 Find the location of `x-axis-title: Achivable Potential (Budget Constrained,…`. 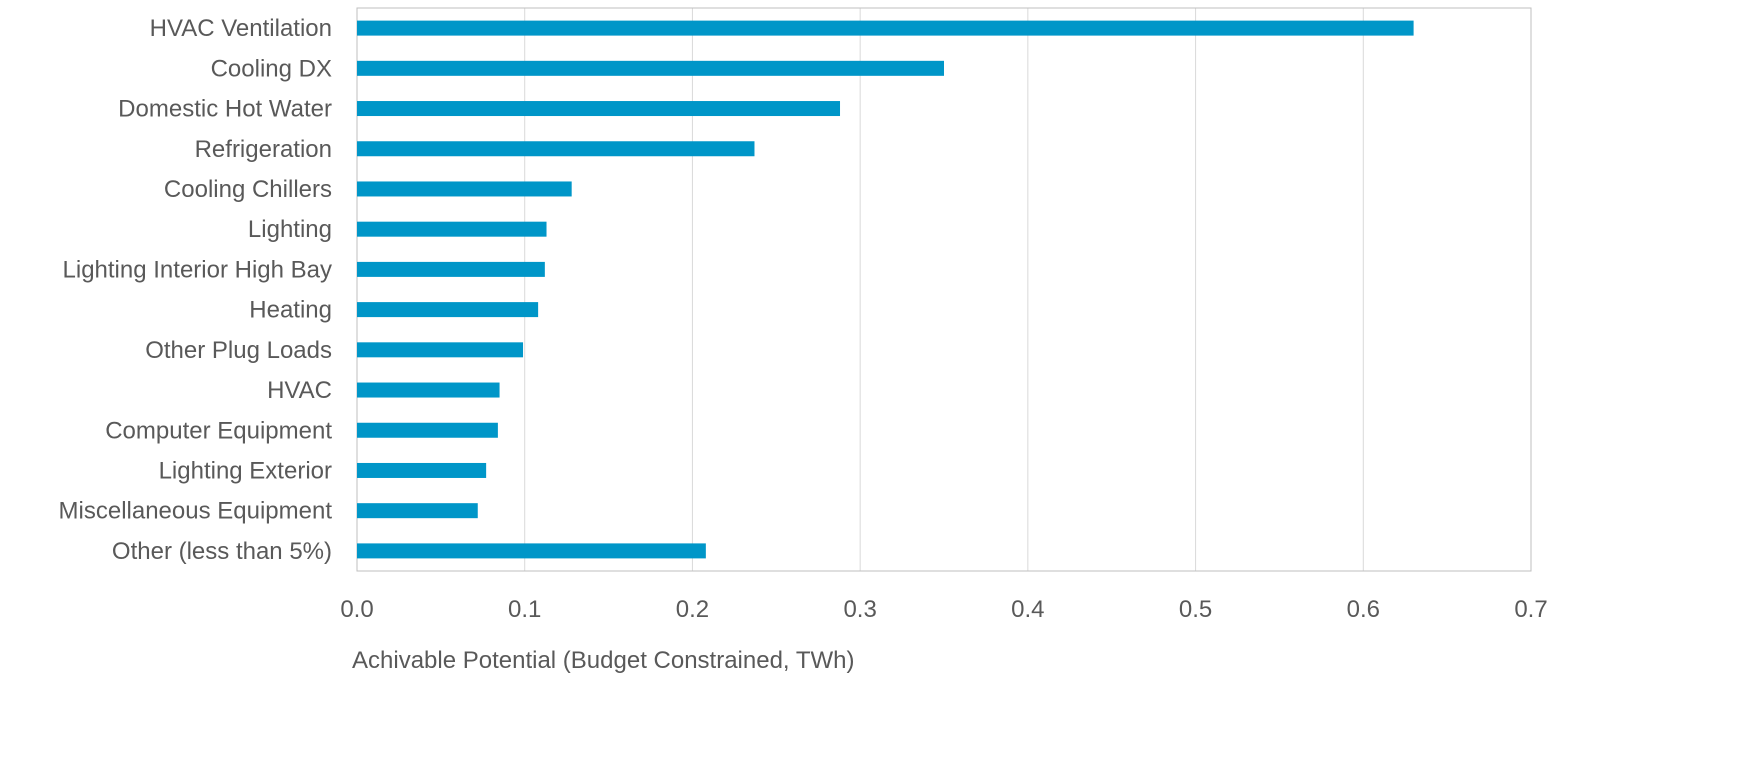

x-axis-title: Achivable Potential (Budget Constrained,… is located at coordinates (603, 660).